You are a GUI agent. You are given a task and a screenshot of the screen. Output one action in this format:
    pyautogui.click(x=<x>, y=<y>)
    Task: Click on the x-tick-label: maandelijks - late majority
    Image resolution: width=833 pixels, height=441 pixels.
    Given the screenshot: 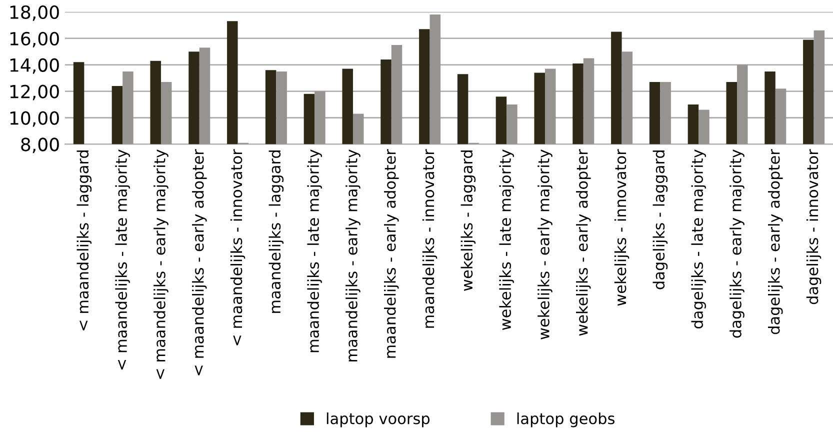 What is the action you would take?
    pyautogui.click(x=314, y=251)
    